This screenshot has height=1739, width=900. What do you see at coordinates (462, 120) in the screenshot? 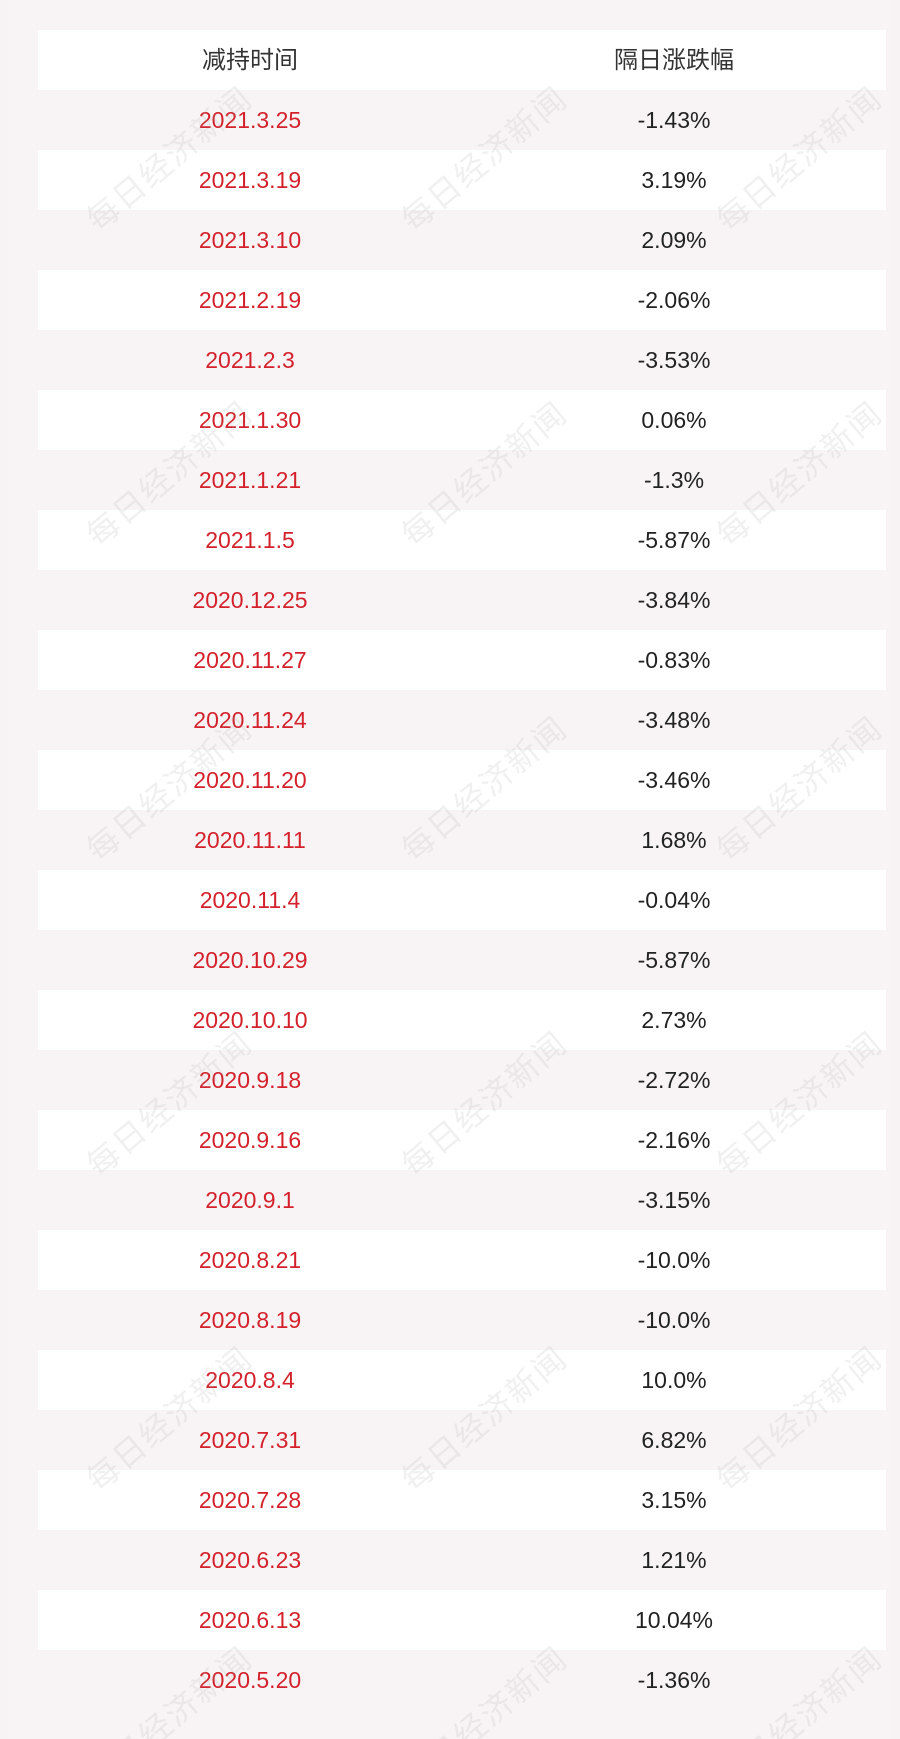
I see `table-row: 2021.3.25 -1.43%` at bounding box center [462, 120].